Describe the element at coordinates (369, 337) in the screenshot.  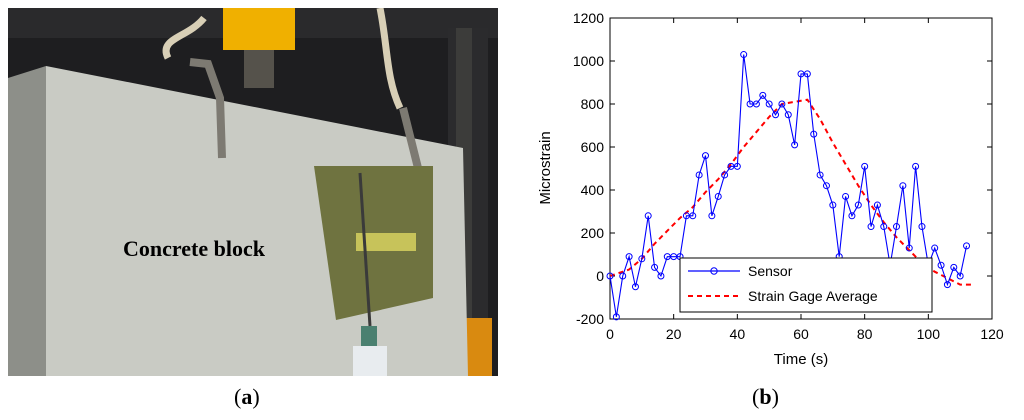
I see `fiber-connector` at that location.